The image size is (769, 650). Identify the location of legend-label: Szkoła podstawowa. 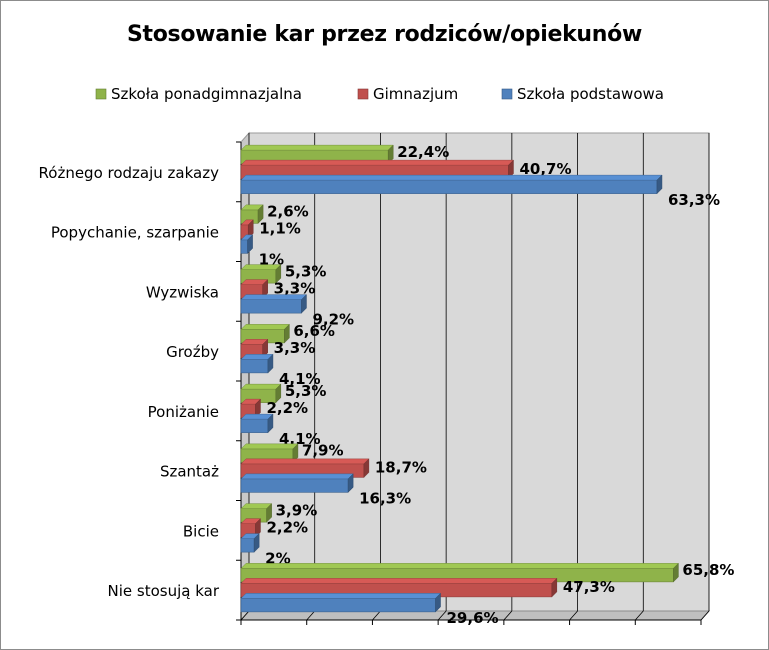
(590, 94).